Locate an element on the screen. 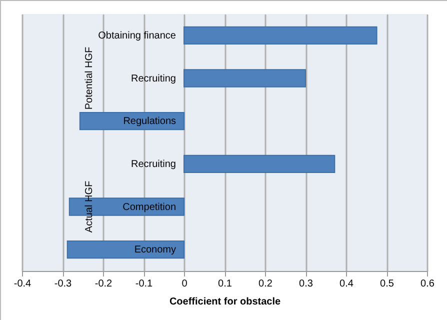 This screenshot has height=320, width=447. x-tick-label: -0.1 is located at coordinates (144, 284).